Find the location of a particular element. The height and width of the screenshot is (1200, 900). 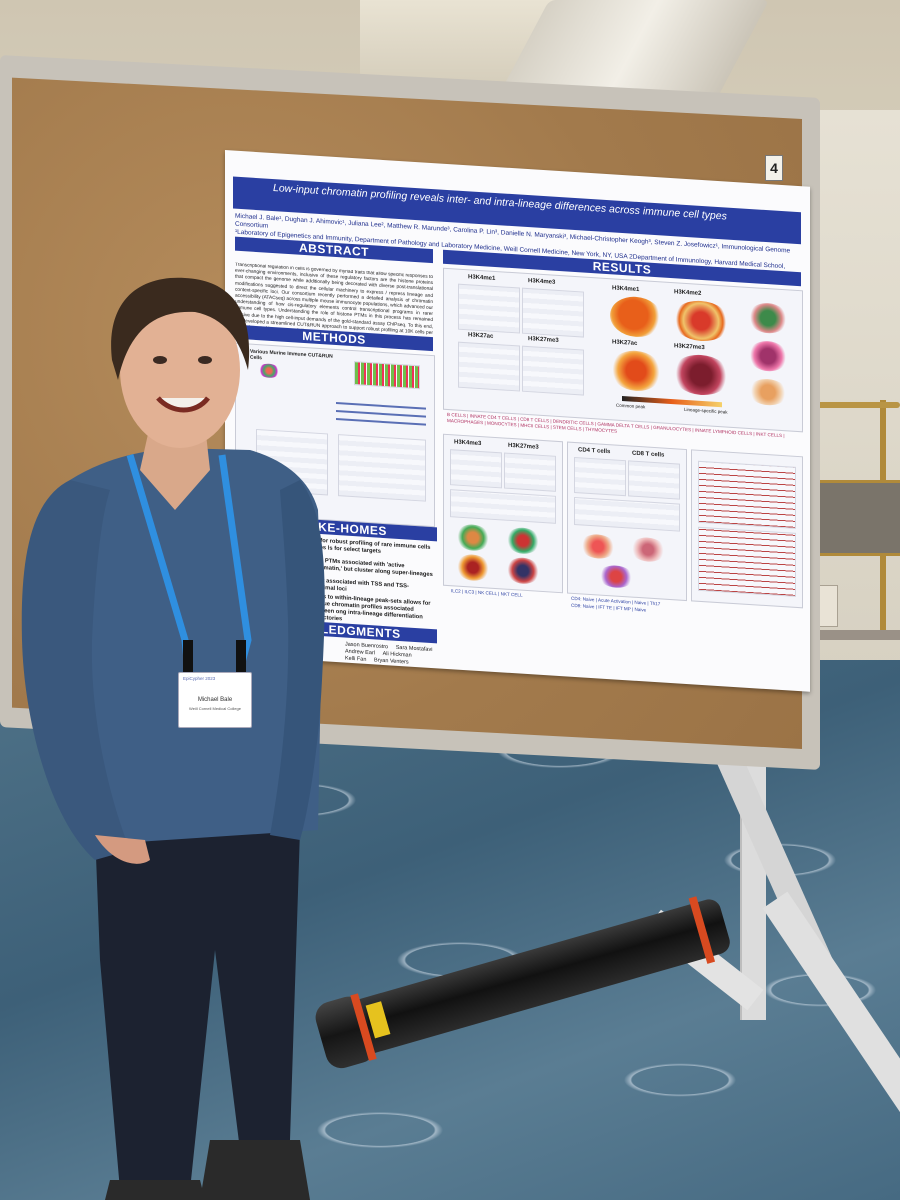

cart-base is located at coordinates (845, 635).